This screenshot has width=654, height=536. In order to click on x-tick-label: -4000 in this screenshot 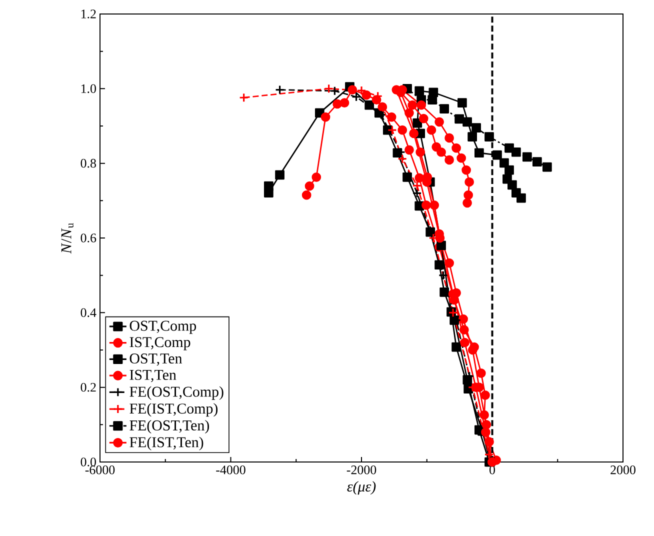, I will do `click(231, 470)`.